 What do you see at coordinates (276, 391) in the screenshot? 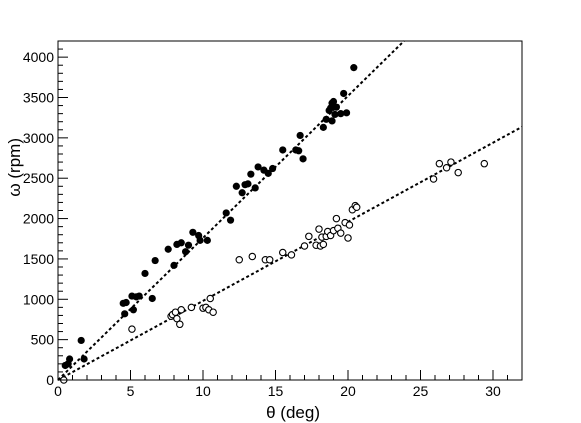
I see `x-tick-label: 15` at bounding box center [276, 391].